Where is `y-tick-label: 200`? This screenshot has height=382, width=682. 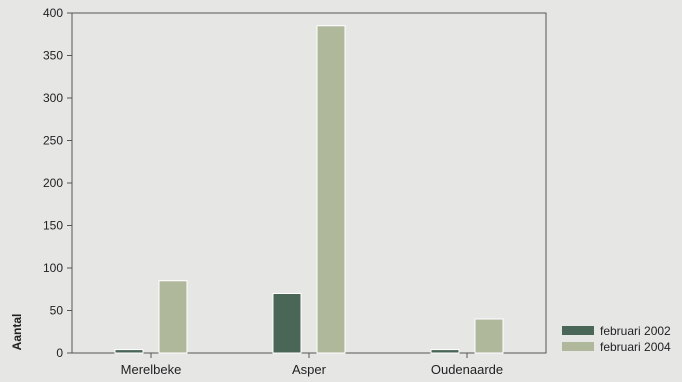
y-tick-label: 200 is located at coordinates (53, 183).